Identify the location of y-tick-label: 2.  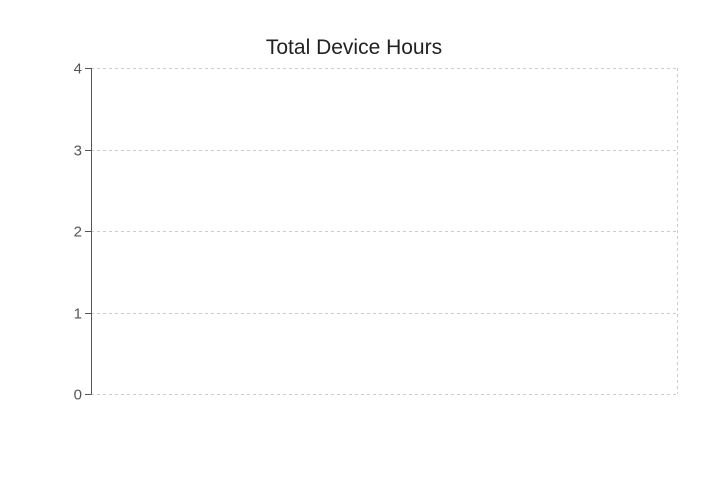
(78, 232).